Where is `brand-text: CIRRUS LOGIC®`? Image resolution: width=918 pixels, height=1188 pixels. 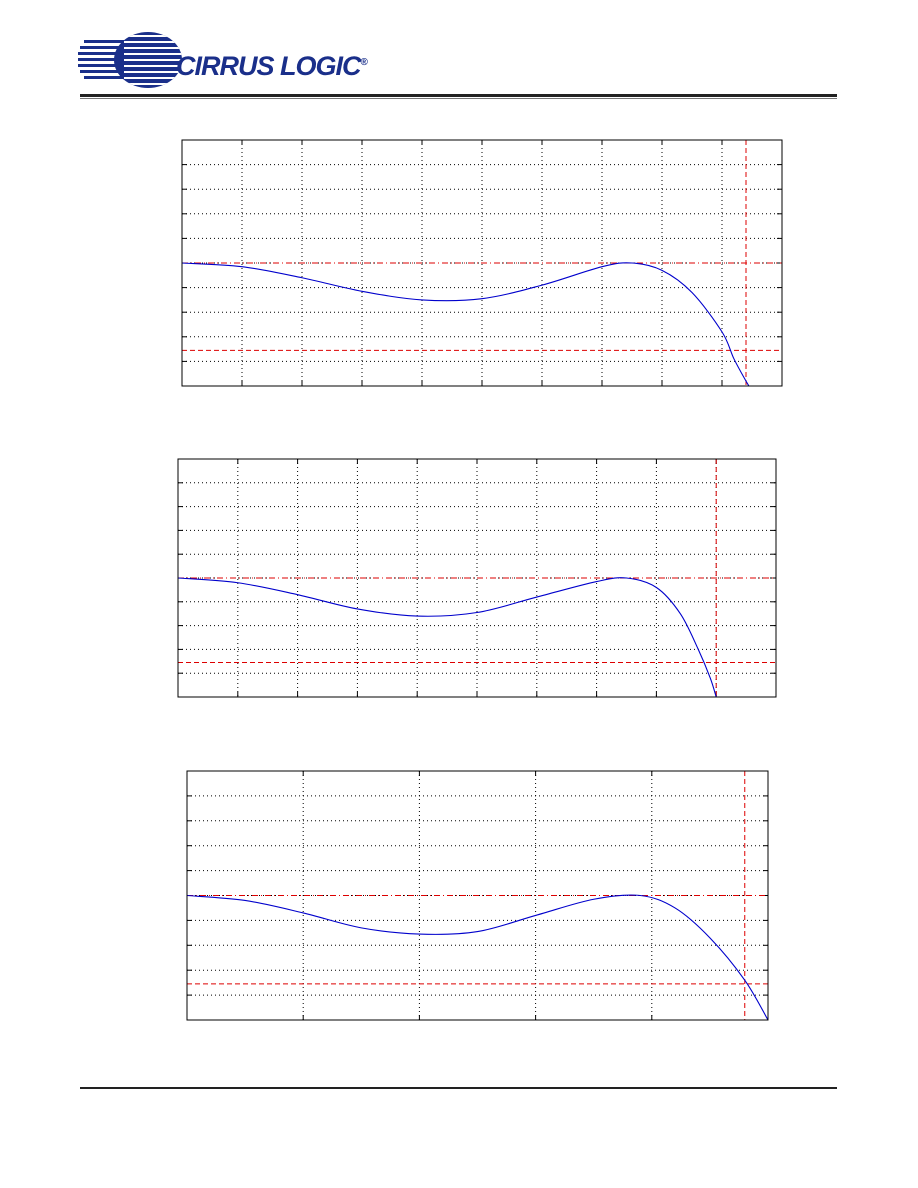
brand-text: CIRRUS LOGIC® is located at coordinates (272, 66).